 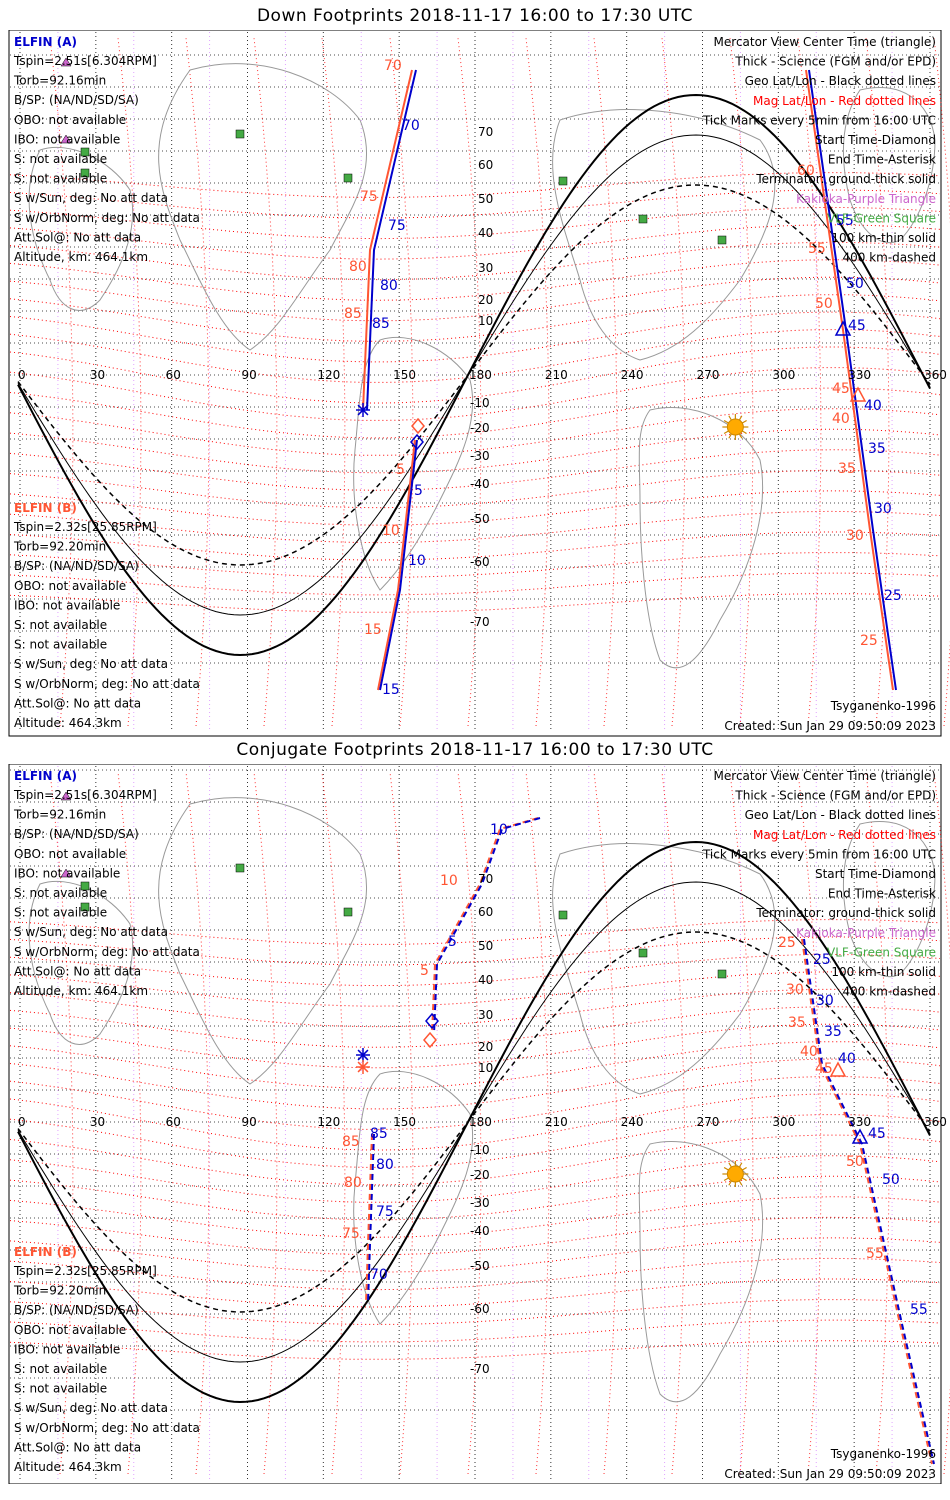 What do you see at coordinates (70, 120) in the screenshot?
I see `elfin-a-info-line: OBO: not available` at bounding box center [70, 120].